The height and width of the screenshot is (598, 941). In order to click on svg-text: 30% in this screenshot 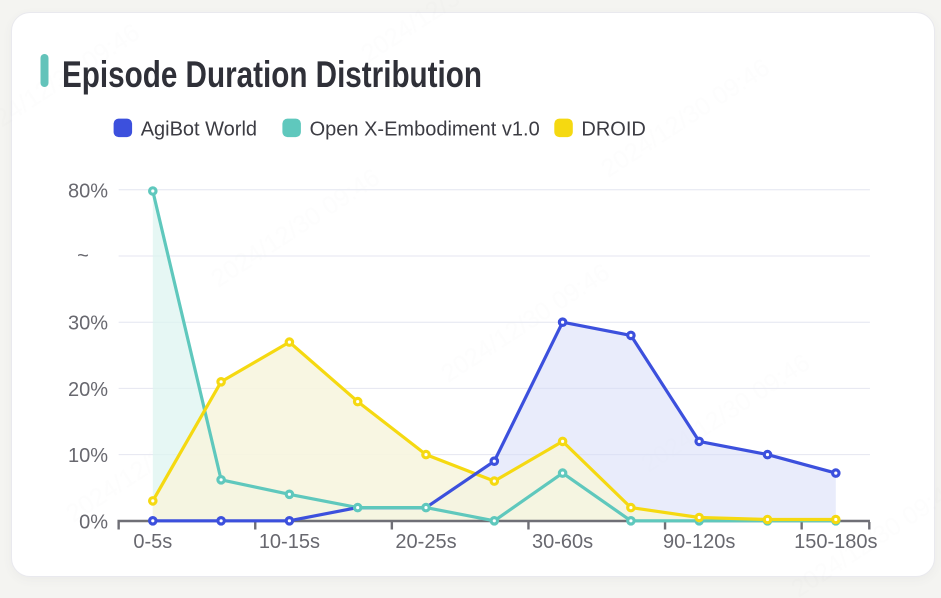, I will do `click(88, 324)`.